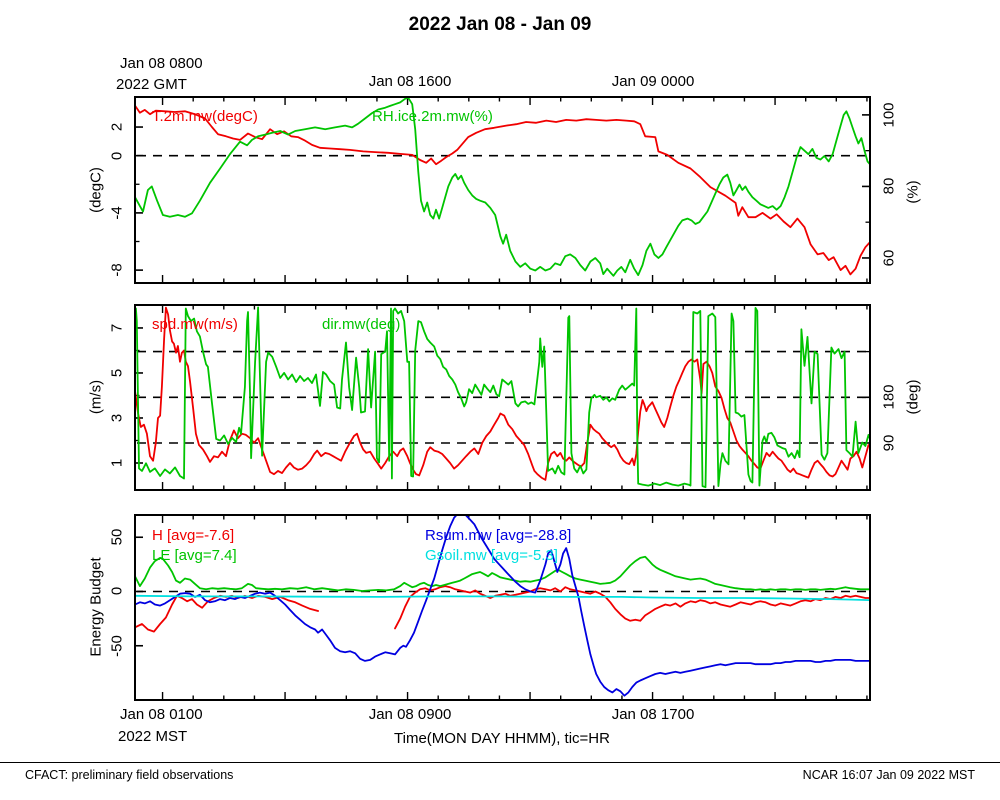 The height and width of the screenshot is (800, 1000). Describe the element at coordinates (96, 397) in the screenshot. I see `left-axis-title-panel2: (m/s)` at that location.